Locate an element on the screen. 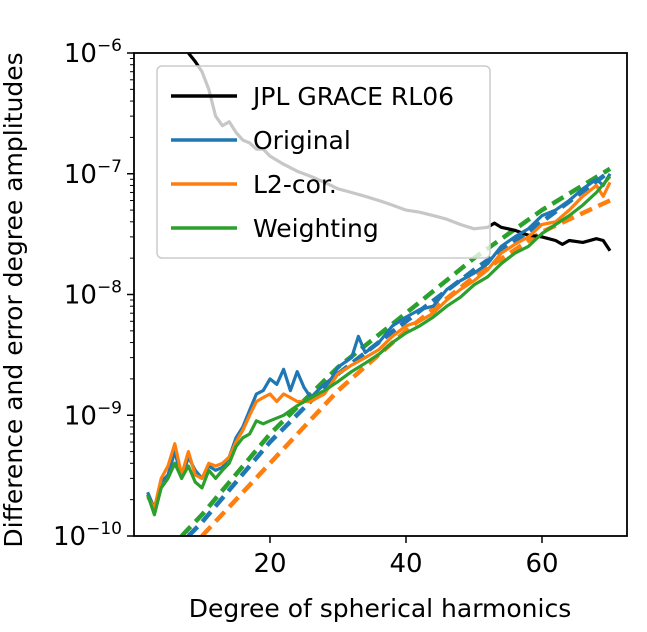  y-tick-label: 10⁻⁷ is located at coordinates (93, 173).